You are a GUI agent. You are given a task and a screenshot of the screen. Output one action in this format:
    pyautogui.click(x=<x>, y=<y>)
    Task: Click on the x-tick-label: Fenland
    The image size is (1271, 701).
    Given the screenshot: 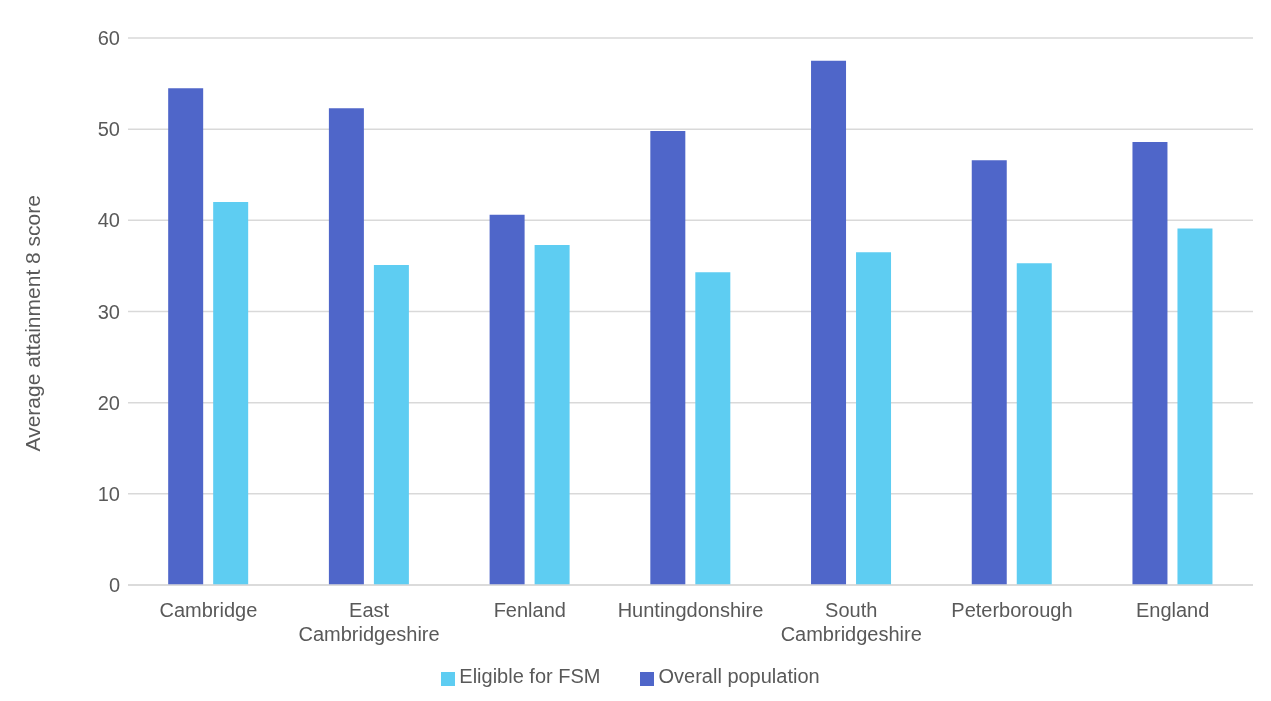 What is the action you would take?
    pyautogui.click(x=529, y=610)
    